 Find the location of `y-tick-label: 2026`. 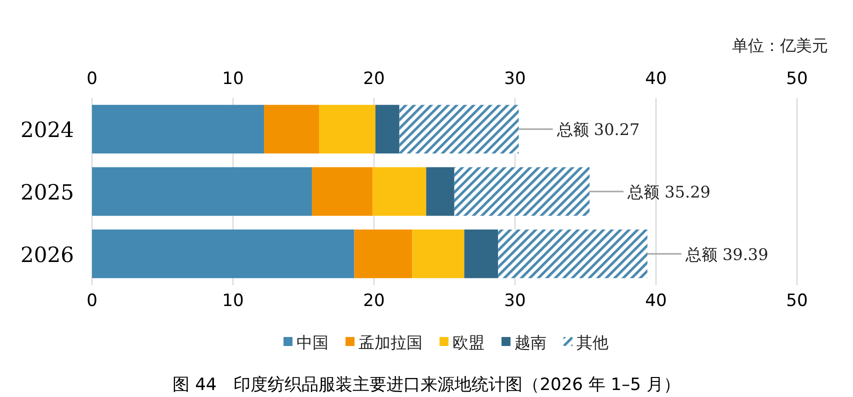

y-tick-label: 2026 is located at coordinates (47, 254).